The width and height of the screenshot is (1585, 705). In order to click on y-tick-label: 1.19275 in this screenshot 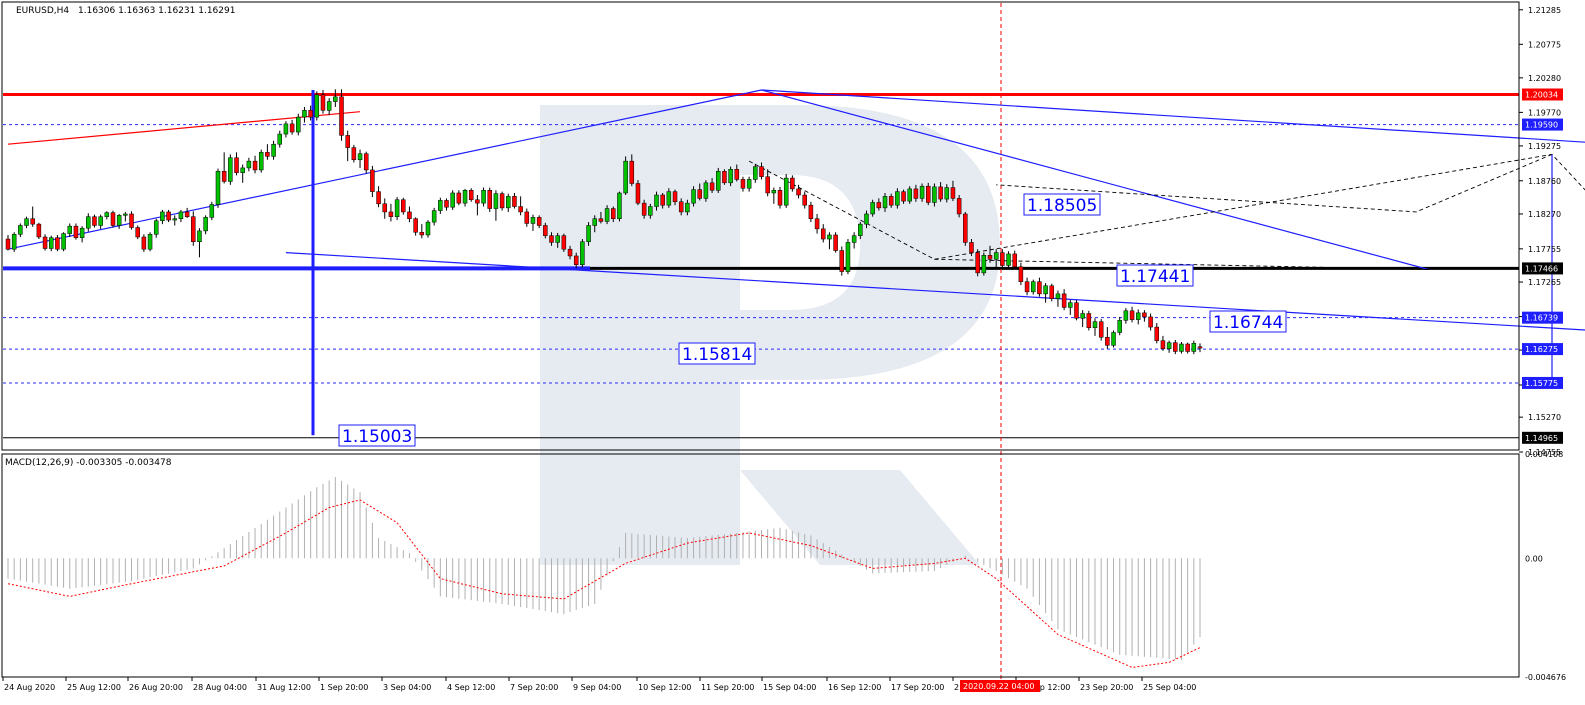, I will do `click(1544, 146)`.